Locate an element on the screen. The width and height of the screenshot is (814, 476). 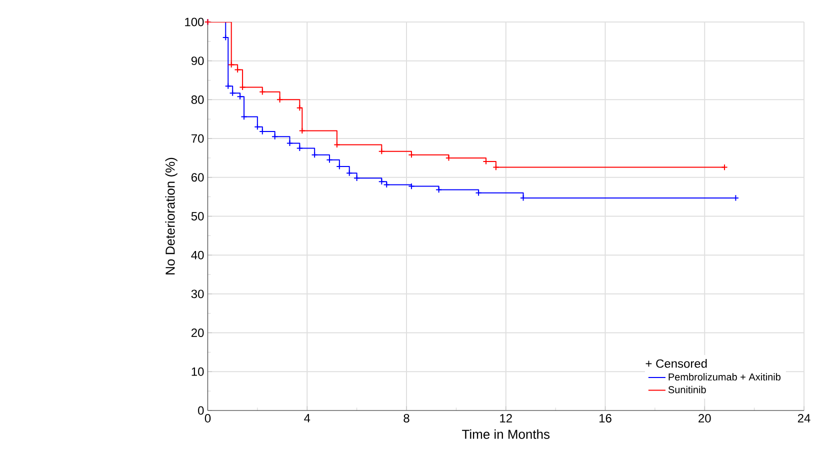
y-tick-label: 40 is located at coordinates (197, 255).